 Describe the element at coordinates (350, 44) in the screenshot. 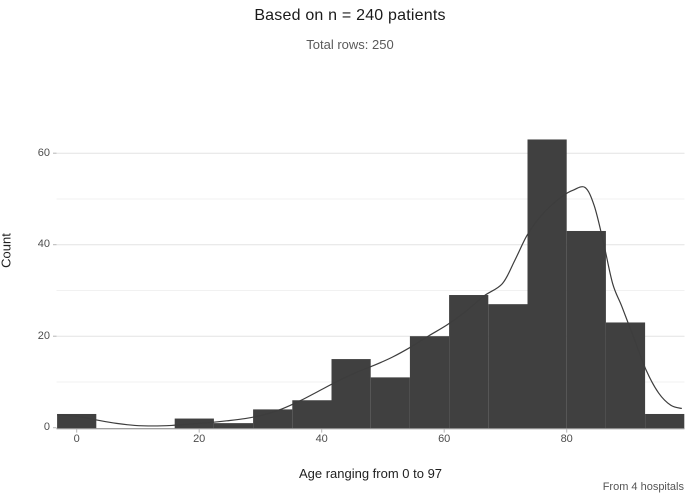

I see `chart-subtitle: Total rows: 250` at that location.